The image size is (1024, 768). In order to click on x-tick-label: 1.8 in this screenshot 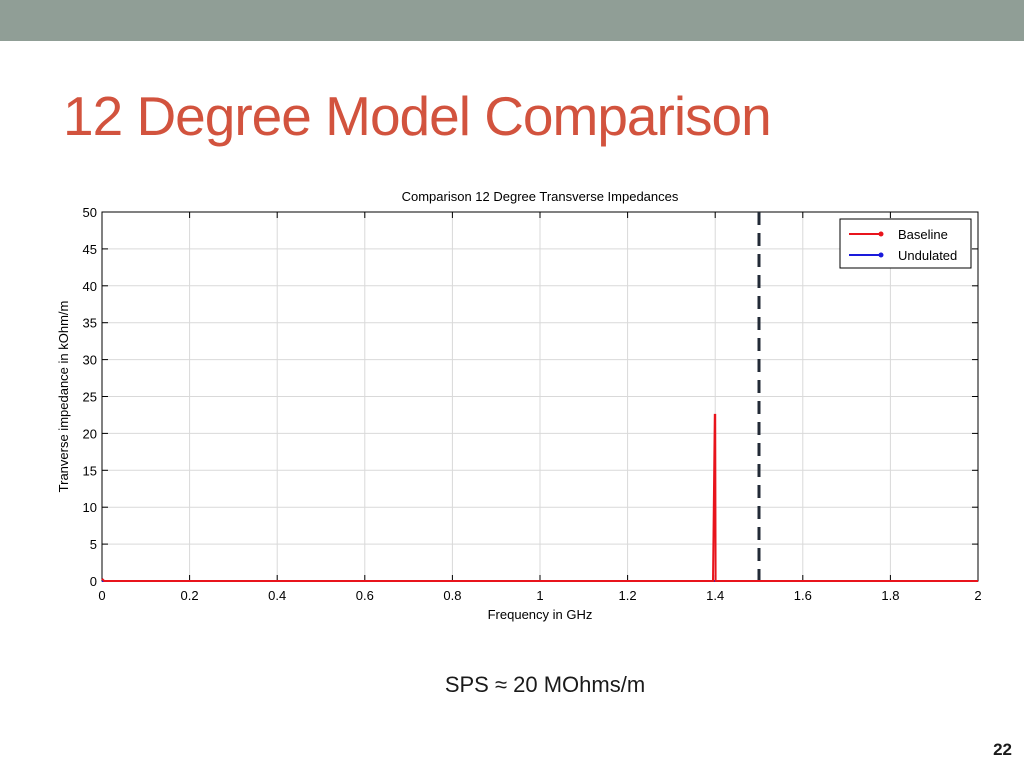, I will do `click(890, 595)`.